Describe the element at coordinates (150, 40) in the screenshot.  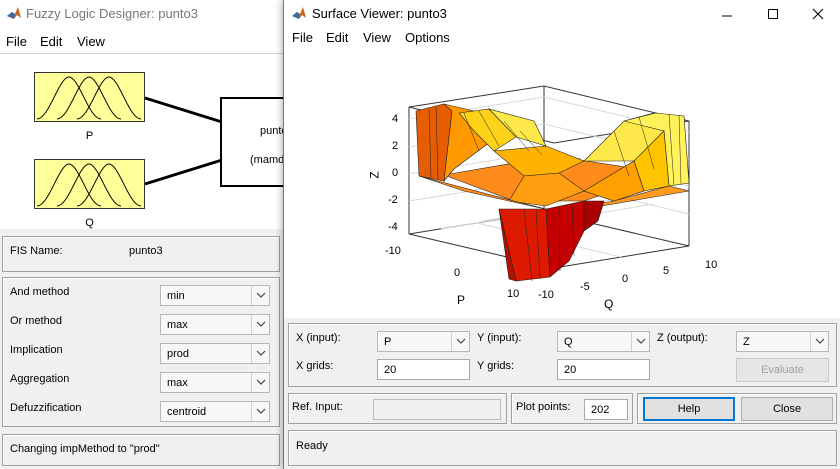
I see `designer-menu-bar: File Edit View` at that location.